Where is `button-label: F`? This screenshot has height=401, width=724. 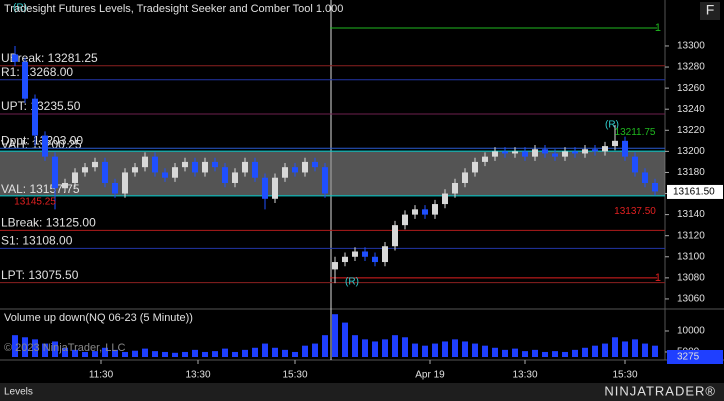 button-label: F is located at coordinates (710, 10).